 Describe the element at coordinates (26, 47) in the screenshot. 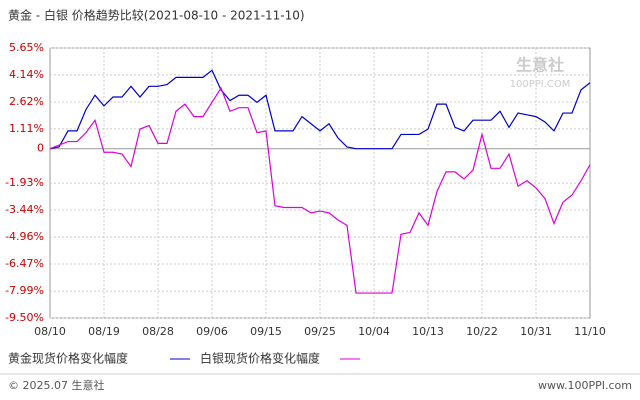

I see `y-tick-label: 5.65%` at that location.